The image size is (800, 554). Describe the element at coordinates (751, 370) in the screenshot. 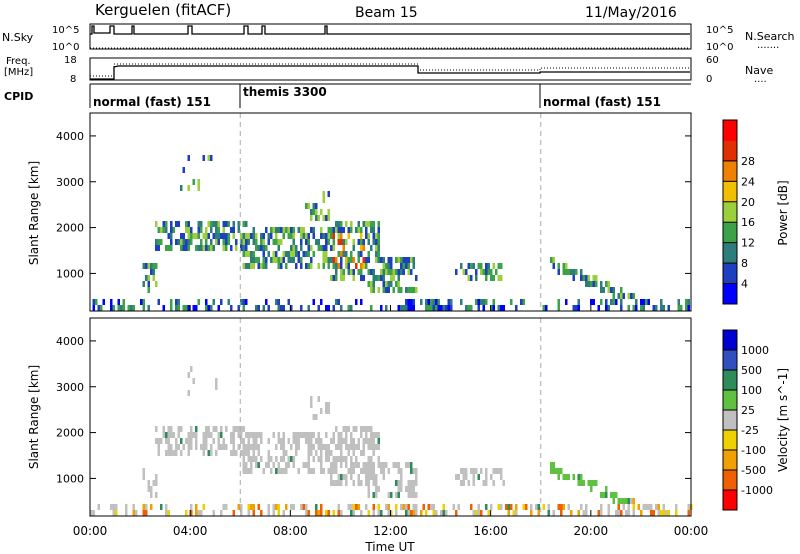

I see `vel-cbar-tick-label: 500` at that location.